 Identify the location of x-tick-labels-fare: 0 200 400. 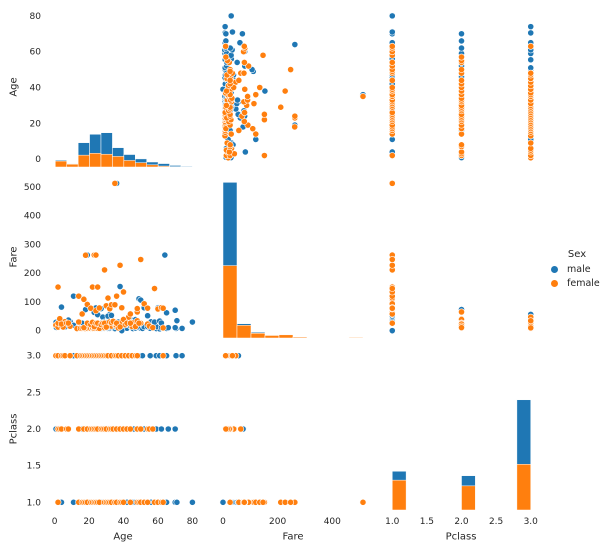
(280, 522).